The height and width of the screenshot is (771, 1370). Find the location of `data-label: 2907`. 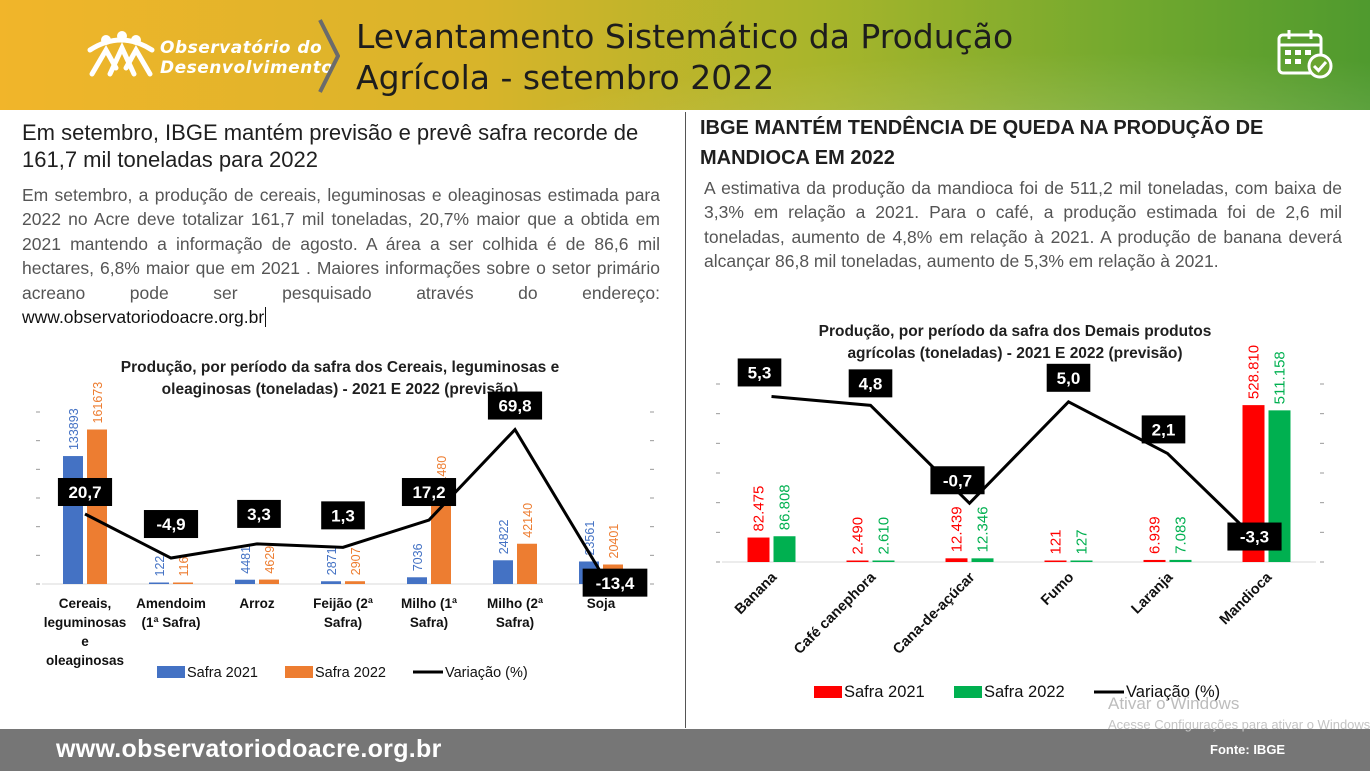

data-label: 2907 is located at coordinates (356, 561).